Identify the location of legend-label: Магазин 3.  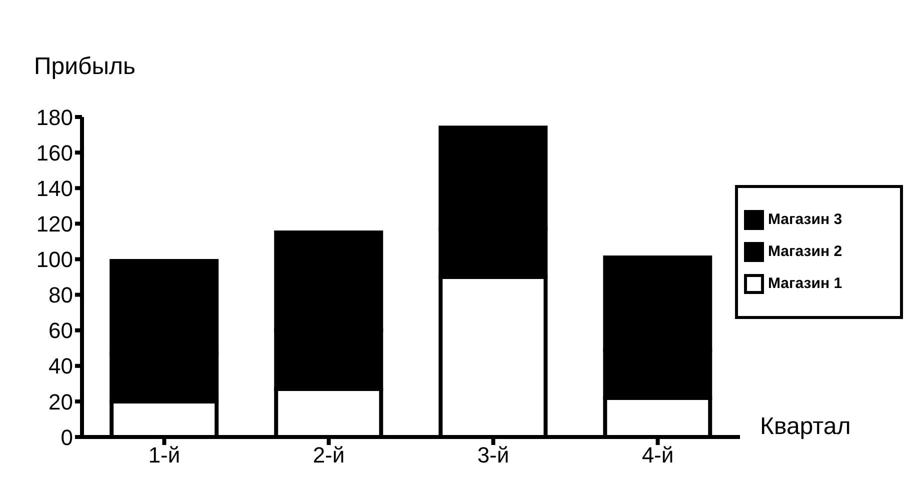
(805, 219).